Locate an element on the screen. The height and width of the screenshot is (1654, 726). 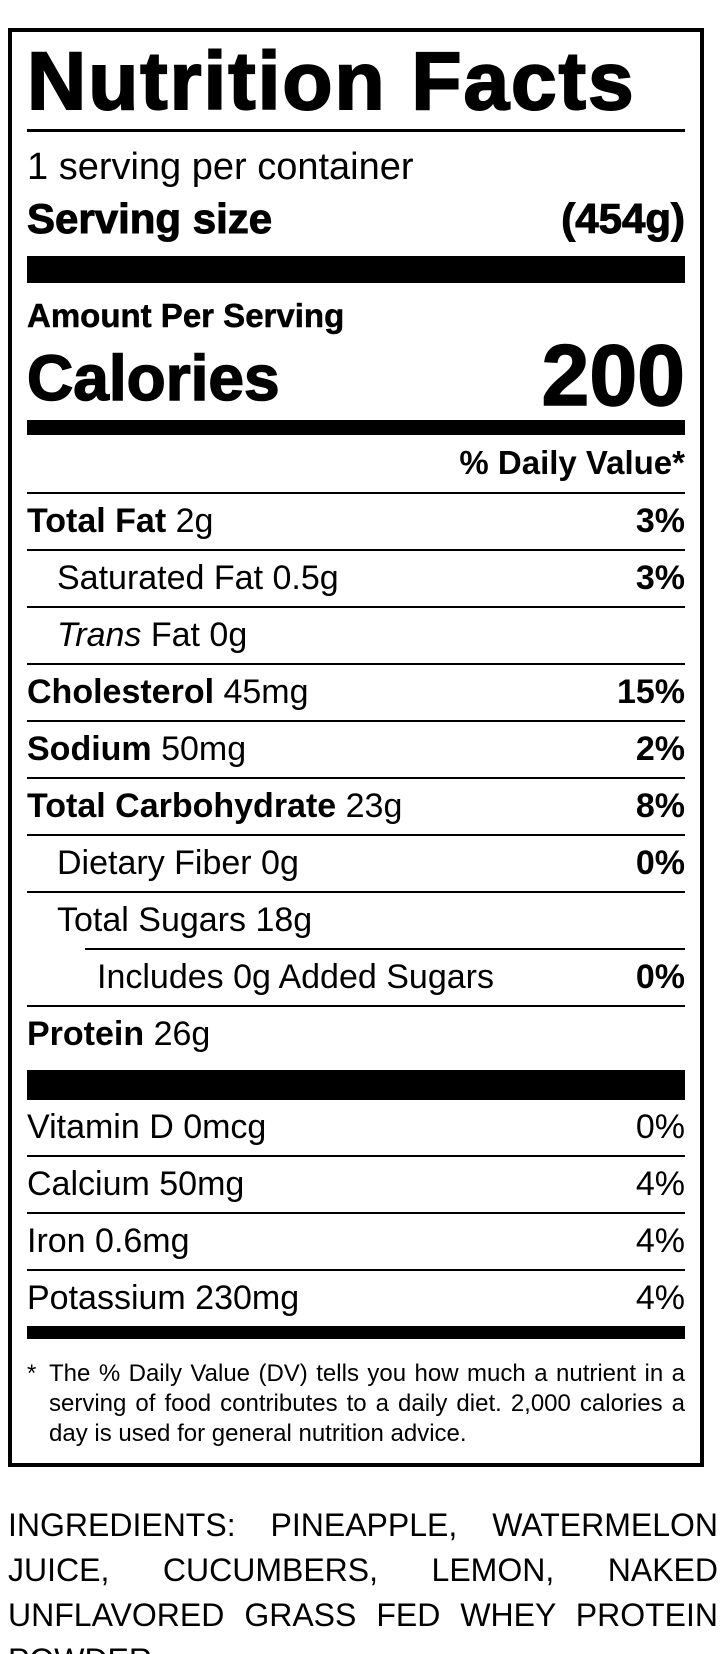
nutrient-daily-value: 2% is located at coordinates (660, 749).